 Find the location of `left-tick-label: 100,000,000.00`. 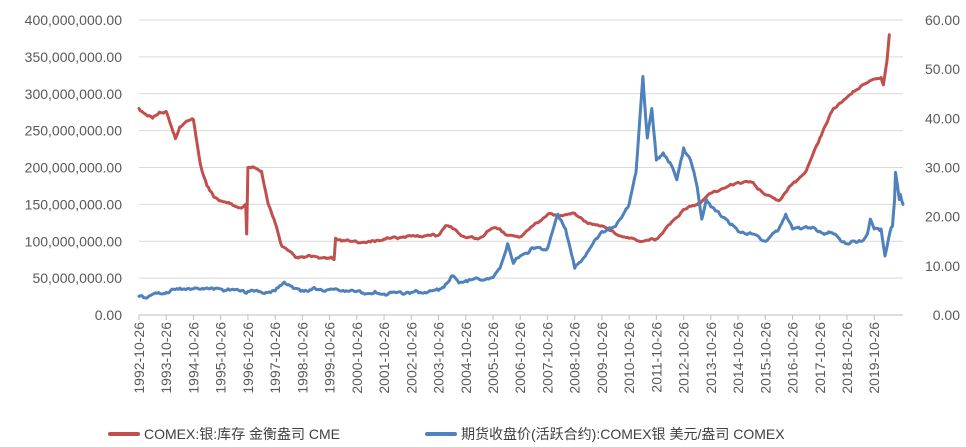

left-tick-label: 100,000,000.00 is located at coordinates (74, 241).